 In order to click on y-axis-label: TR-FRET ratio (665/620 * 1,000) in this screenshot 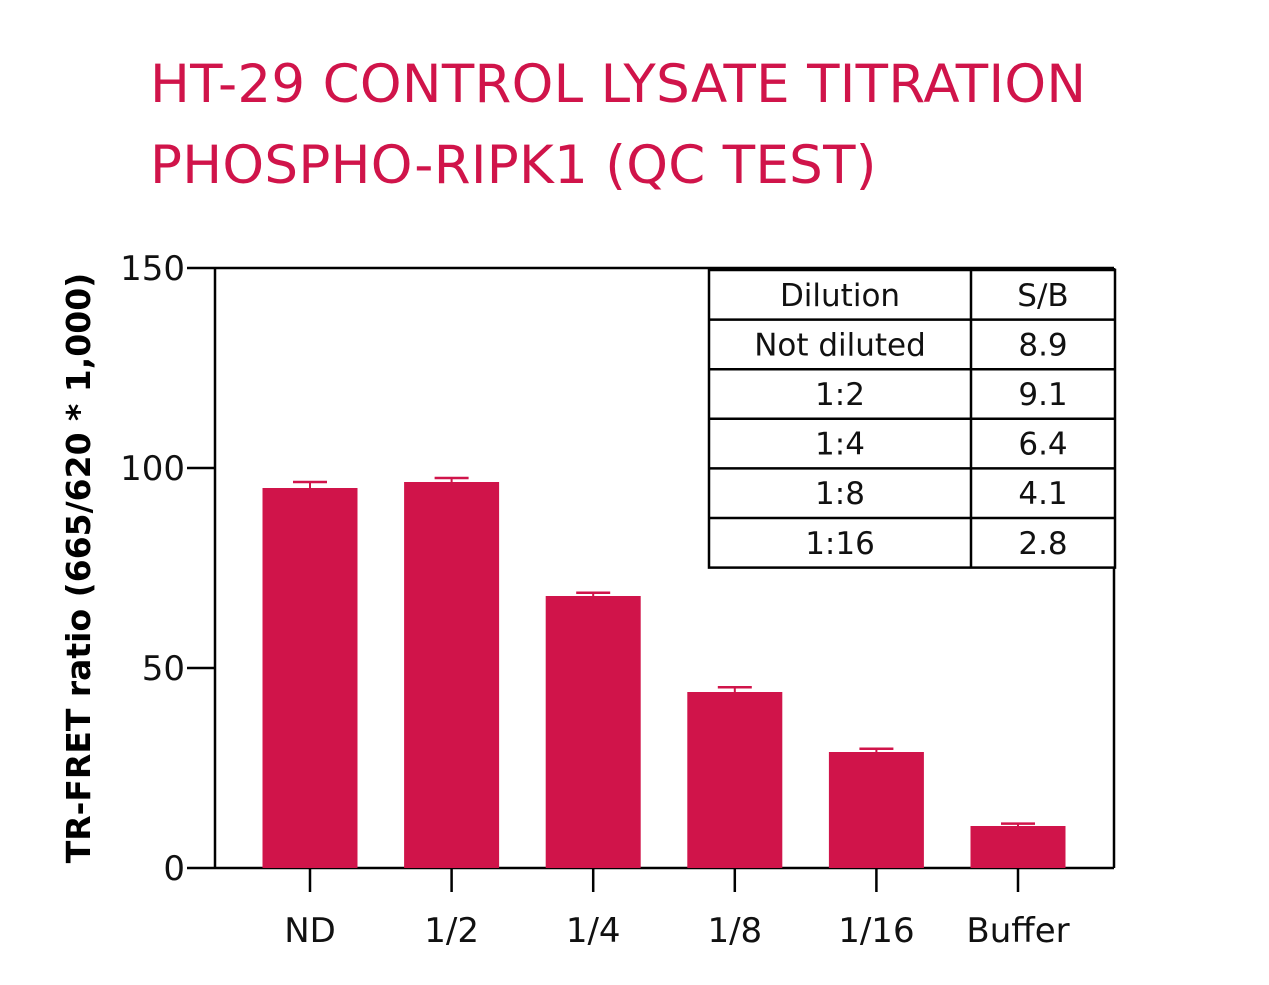, I will do `click(78, 568)`.